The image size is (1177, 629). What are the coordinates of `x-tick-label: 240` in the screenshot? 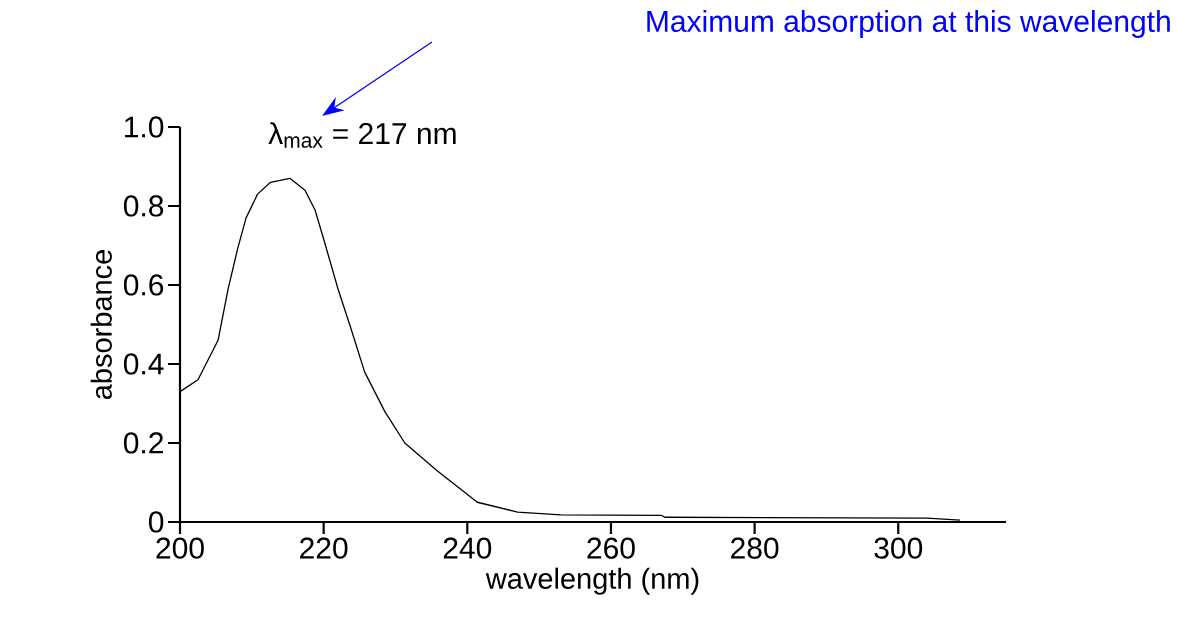 It's located at (467, 548).